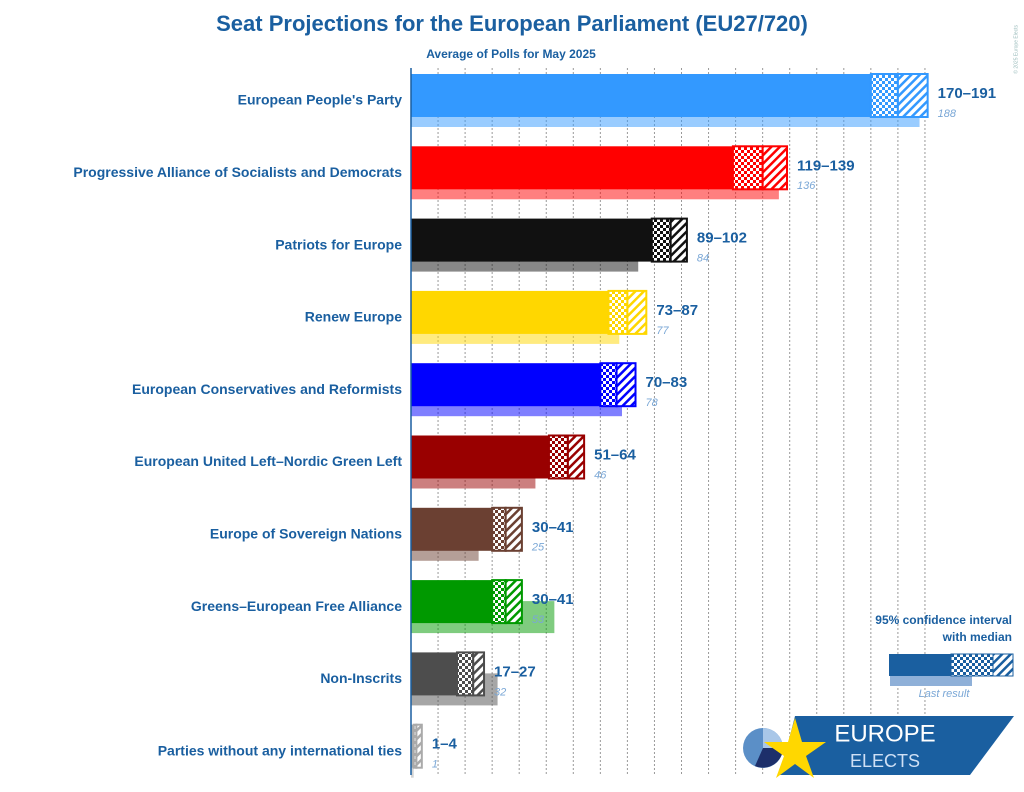 This screenshot has height=792, width=1024. Describe the element at coordinates (353, 317) in the screenshot. I see `category-label: Renew Europe` at that location.